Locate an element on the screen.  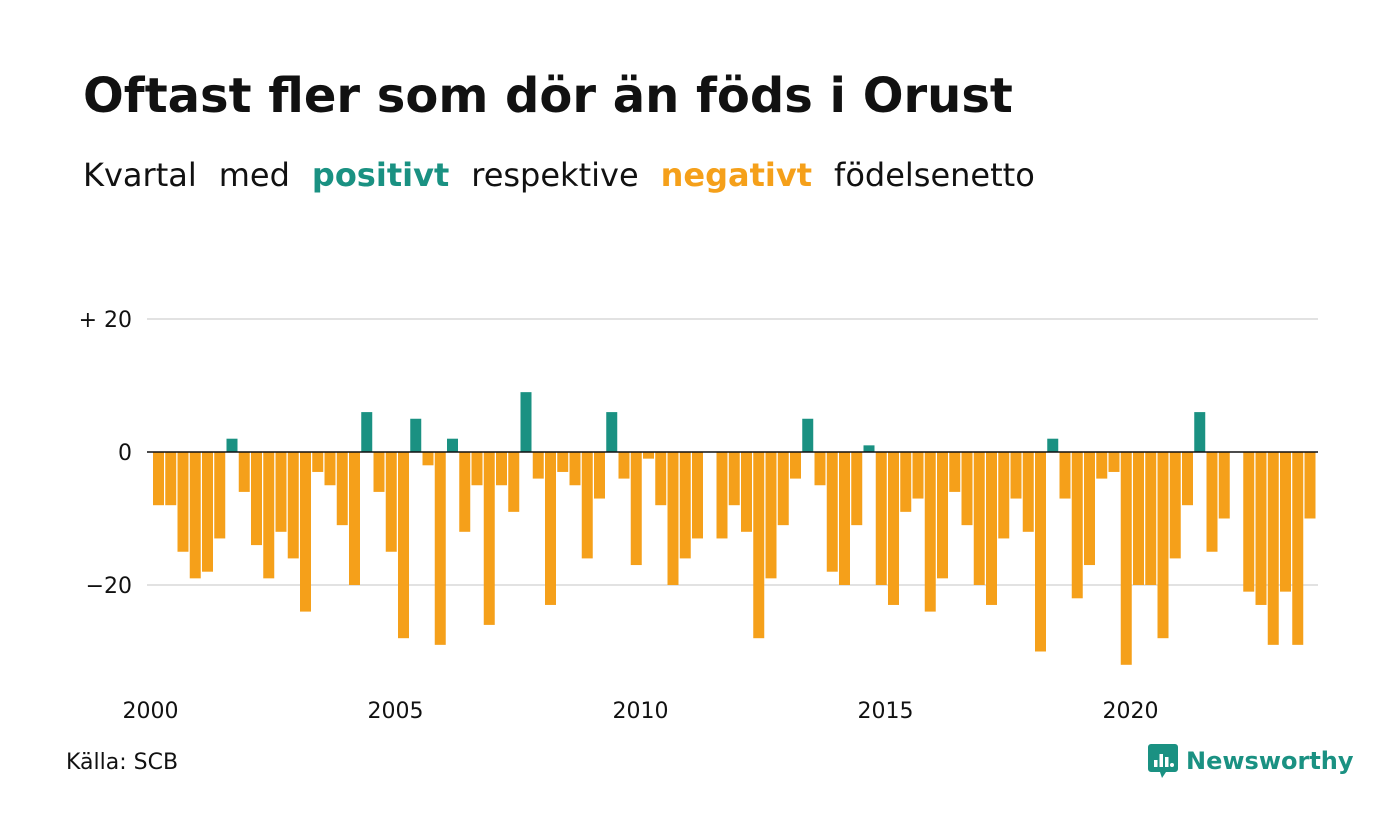
subtitle-word-med: med is located at coordinates (254, 175).